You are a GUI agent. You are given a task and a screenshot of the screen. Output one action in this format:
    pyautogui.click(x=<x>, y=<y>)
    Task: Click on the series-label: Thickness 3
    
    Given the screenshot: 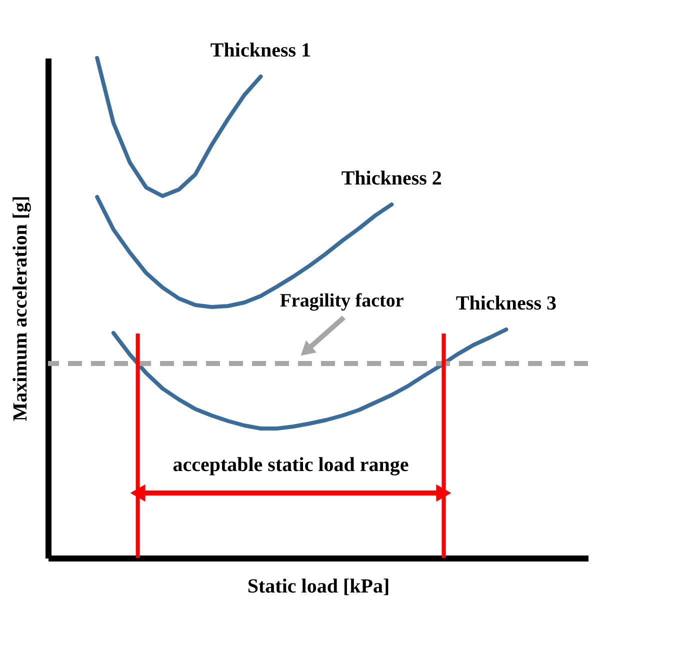 What is the action you would take?
    pyautogui.click(x=506, y=303)
    